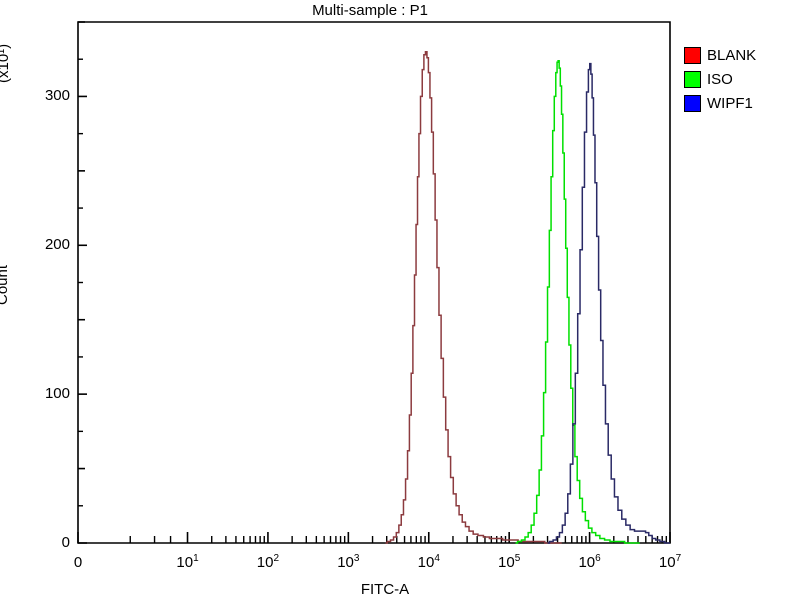  I want to click on y-axis-tick-label: 100, so click(57, 394).